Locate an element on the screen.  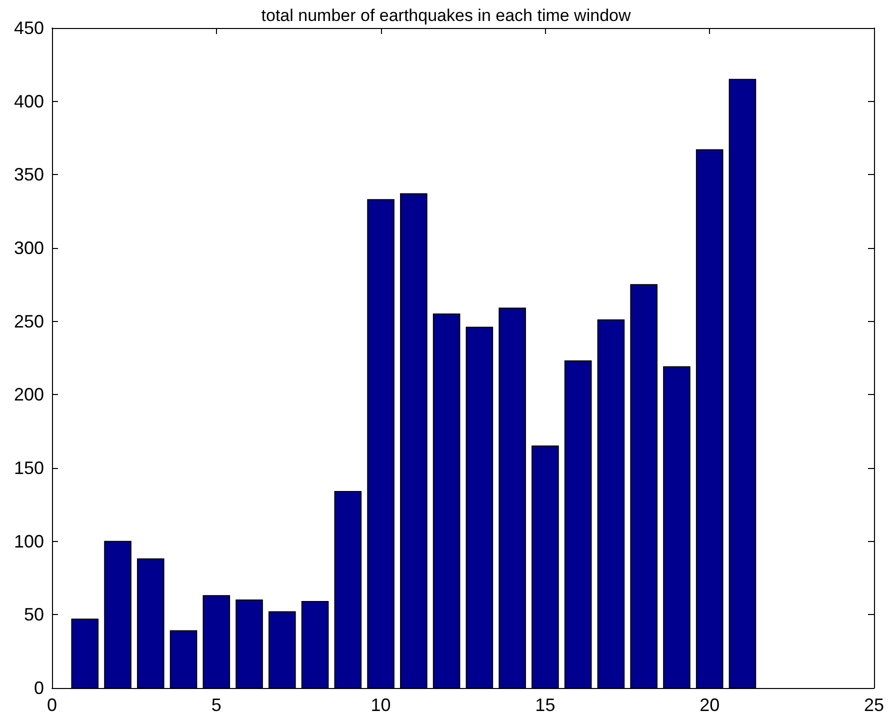
y-tick-label: 0 is located at coordinates (39, 688).